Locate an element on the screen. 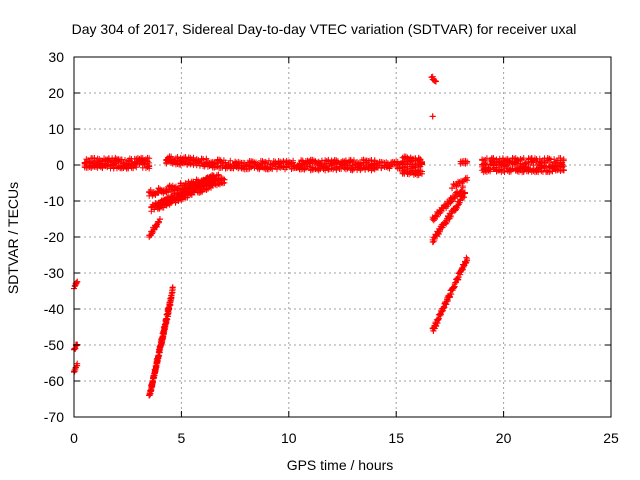 Image resolution: width=640 pixels, height=480 pixels. series-spike-top is located at coordinates (433, 79).